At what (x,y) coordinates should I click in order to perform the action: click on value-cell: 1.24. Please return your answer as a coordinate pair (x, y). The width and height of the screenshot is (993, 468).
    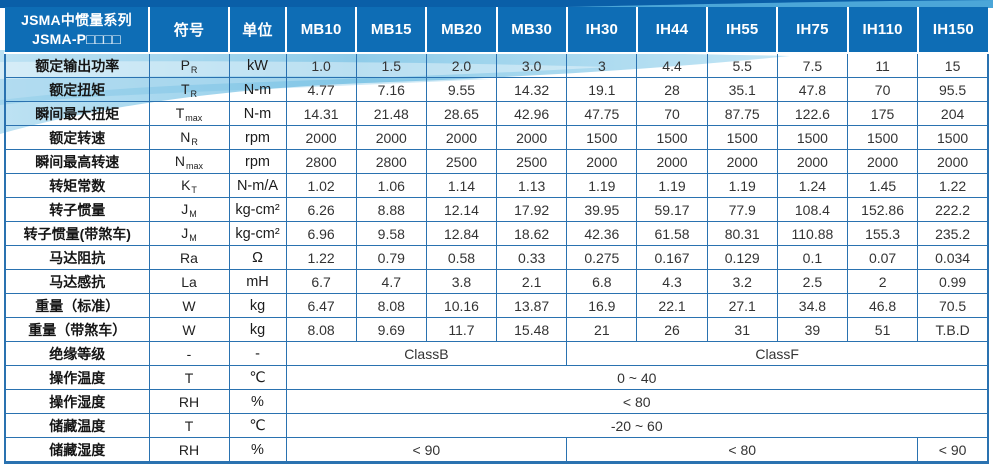
    Looking at the image, I should click on (812, 185).